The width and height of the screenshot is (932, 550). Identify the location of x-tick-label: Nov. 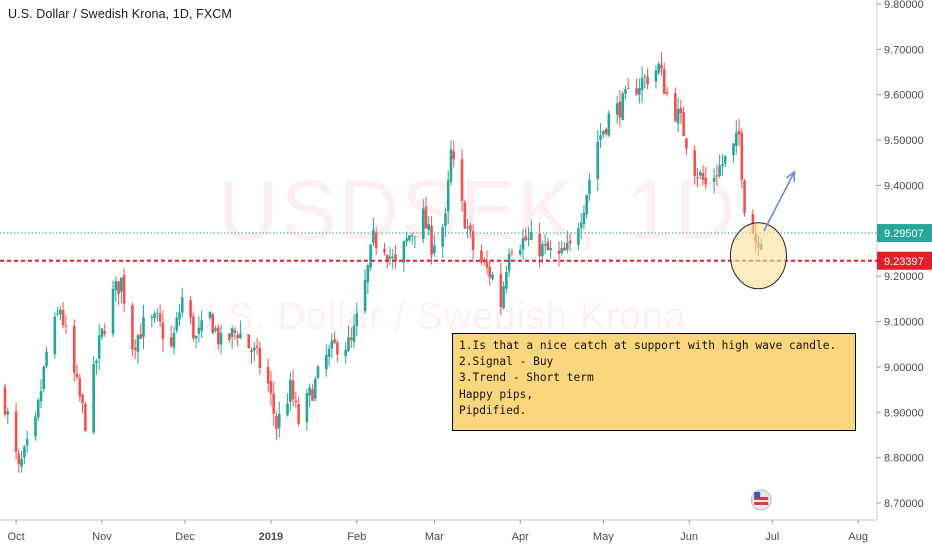
(102, 537).